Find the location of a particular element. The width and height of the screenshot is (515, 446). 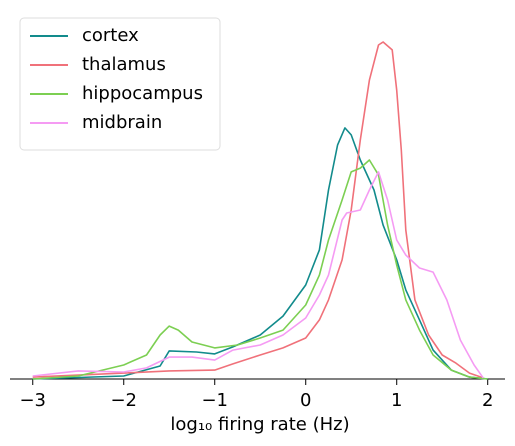

x-tick-label: 1 is located at coordinates (396, 400).